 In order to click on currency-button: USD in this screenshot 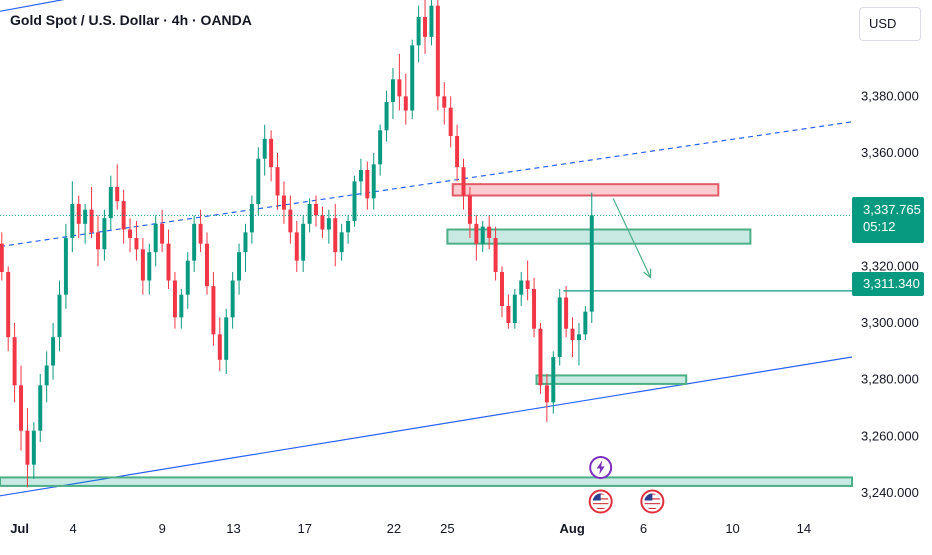, I will do `click(890, 24)`.